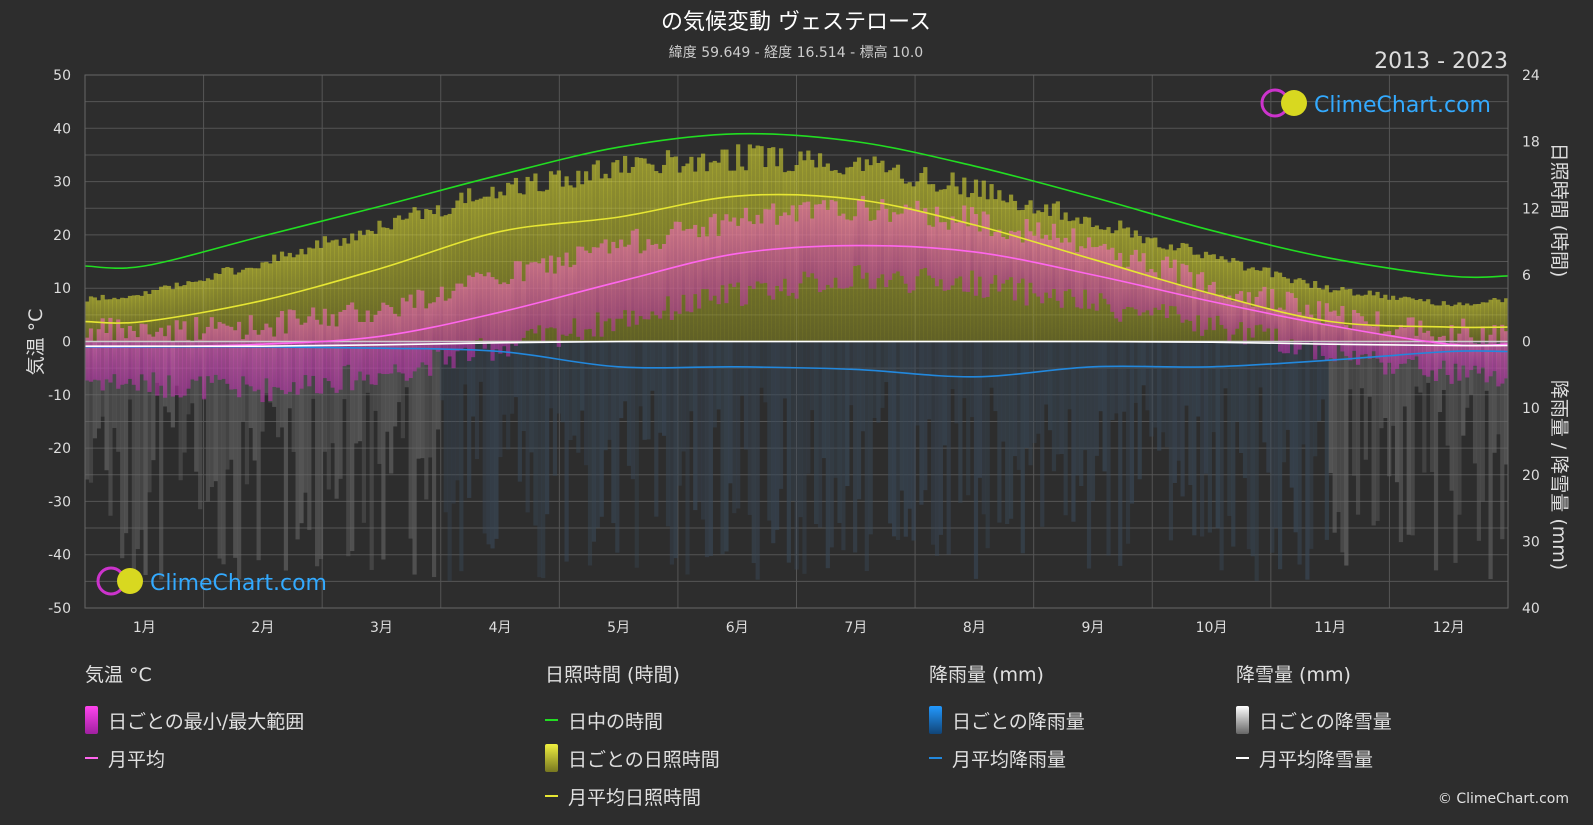 This screenshot has height=825, width=1593. Describe the element at coordinates (796, 22) in the screenshot. I see `chart-title: の気候変動 ヴェステロース` at that location.